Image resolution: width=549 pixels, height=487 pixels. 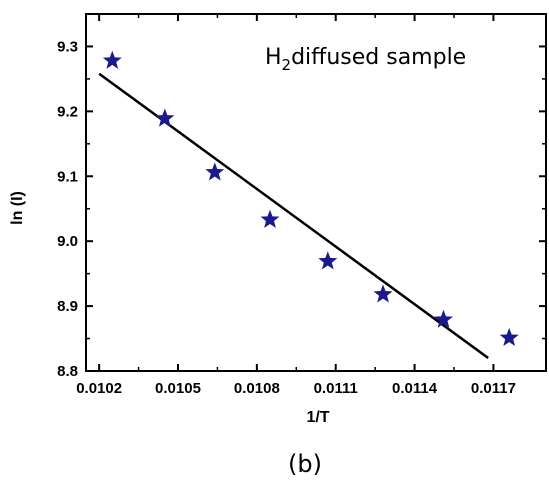 I want to click on x-tick-label: 0.0102, so click(x=99, y=388).